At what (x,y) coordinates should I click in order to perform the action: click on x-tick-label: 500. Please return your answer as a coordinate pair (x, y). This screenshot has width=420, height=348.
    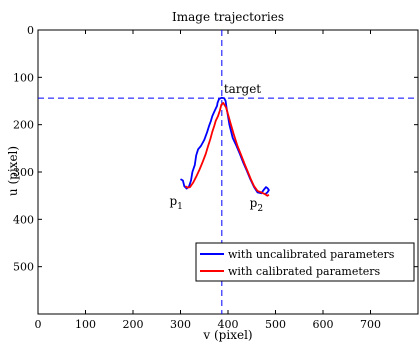
    Looking at the image, I should click on (275, 324).